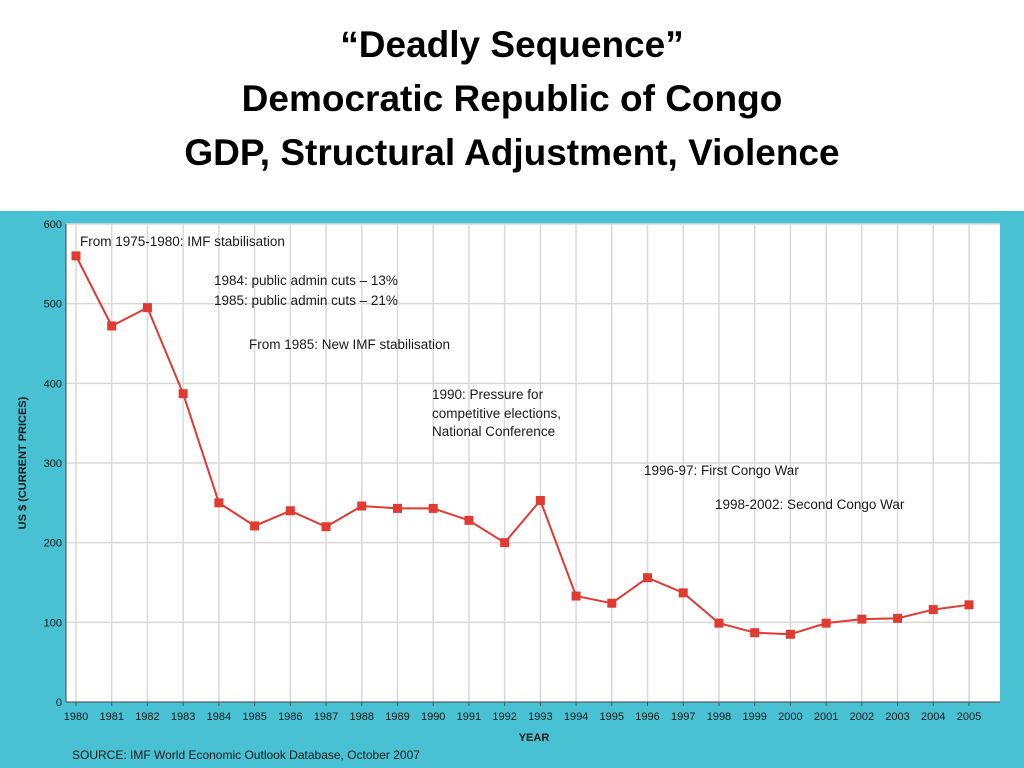  I want to click on x-tick-label: 1987, so click(326, 717).